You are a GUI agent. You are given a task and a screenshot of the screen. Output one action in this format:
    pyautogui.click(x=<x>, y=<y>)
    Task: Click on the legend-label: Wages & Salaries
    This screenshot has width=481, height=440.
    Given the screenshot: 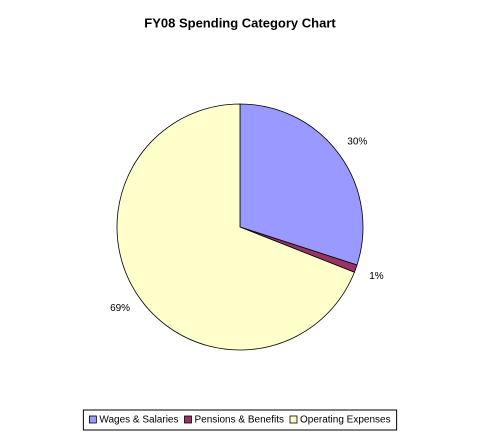 What is the action you would take?
    pyautogui.click(x=138, y=420)
    